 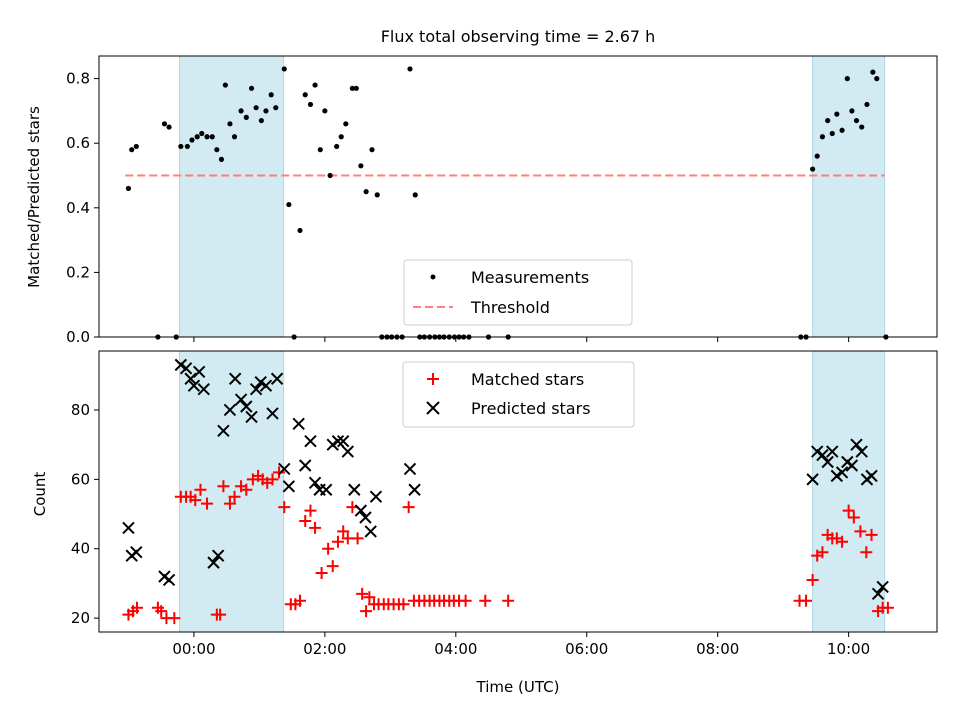 I want to click on bottom-legend-box, so click(x=518, y=394).